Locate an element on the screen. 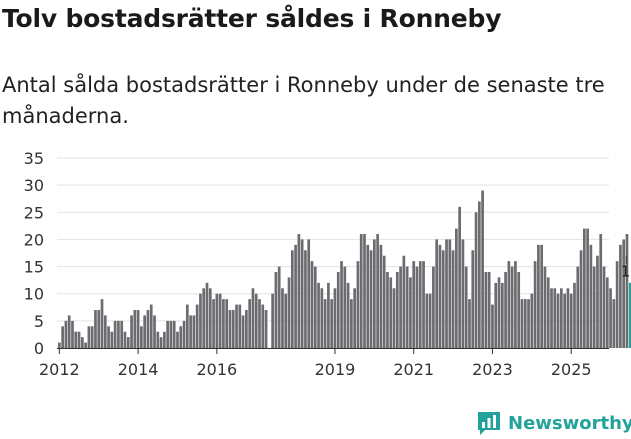  y-tick-label: 30 is located at coordinates (34, 185).